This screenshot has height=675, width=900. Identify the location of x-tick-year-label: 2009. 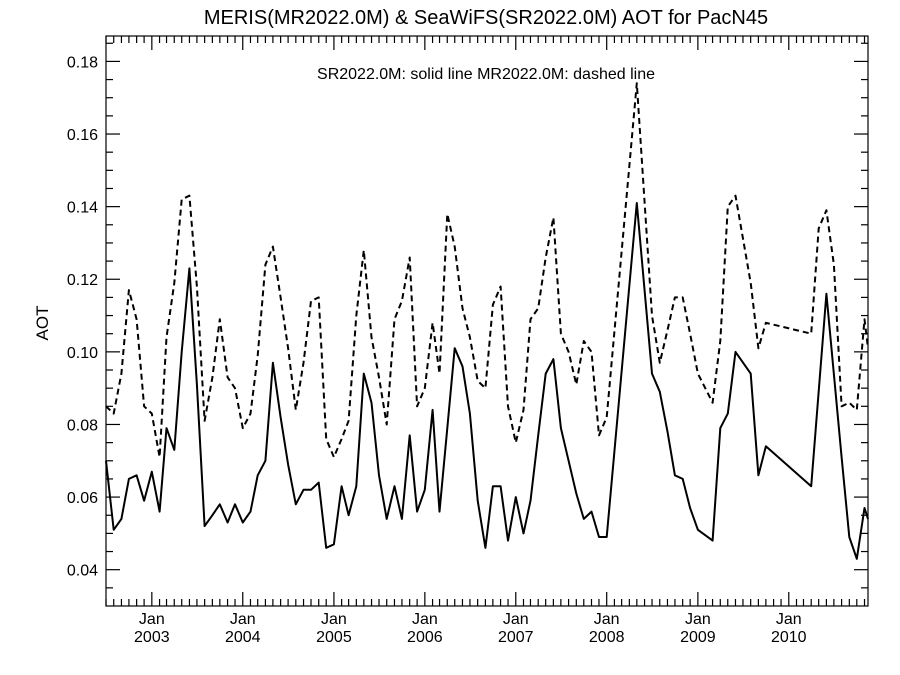
(698, 637).